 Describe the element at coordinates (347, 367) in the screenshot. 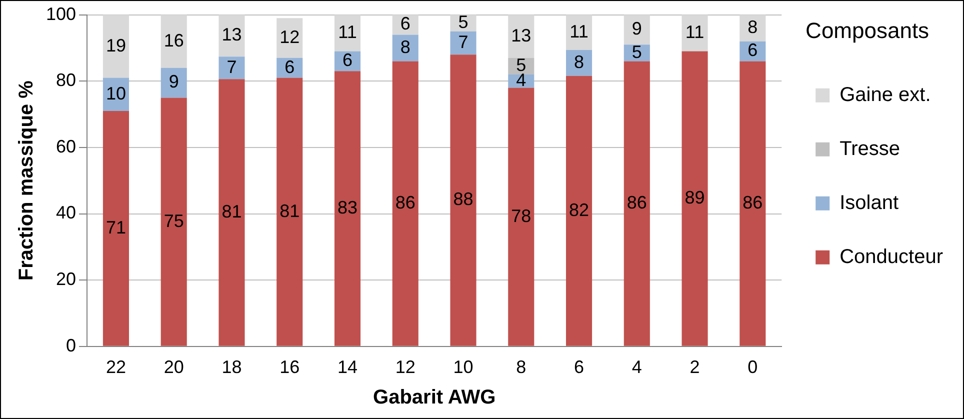

I see `x-tick-label: 14` at that location.